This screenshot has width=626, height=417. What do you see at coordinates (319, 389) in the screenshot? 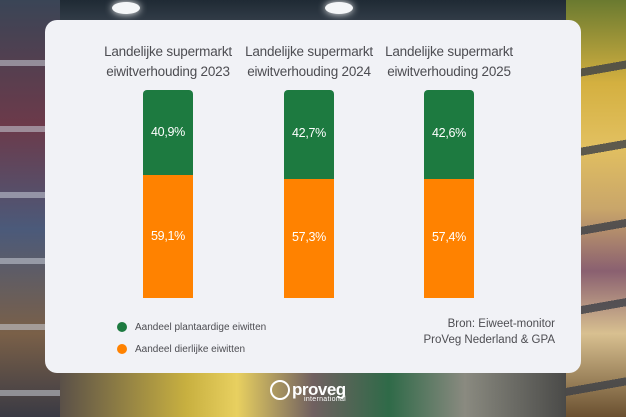
I see `logo-word: proveg` at bounding box center [319, 389].